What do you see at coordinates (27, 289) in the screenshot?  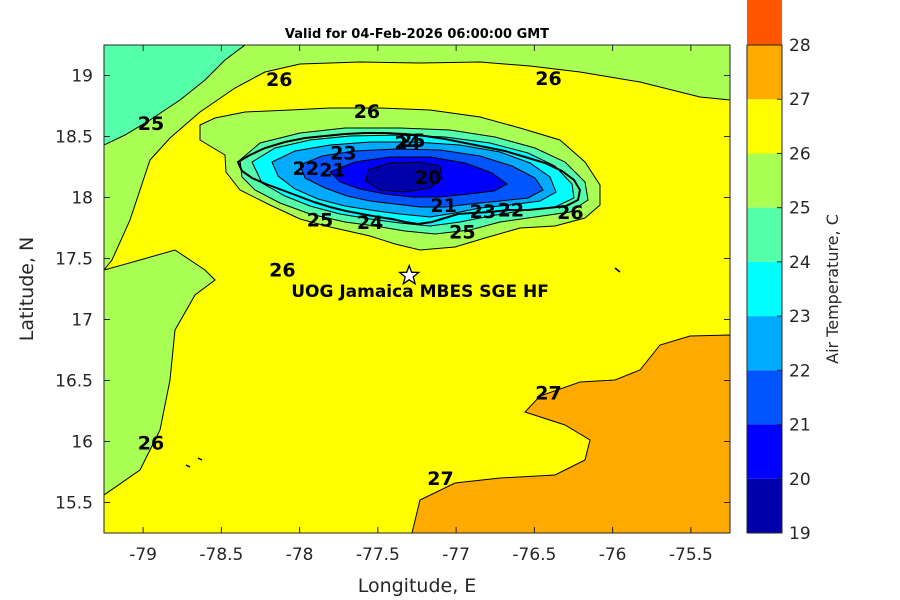 I see `y-axis-label: Latitude, N` at bounding box center [27, 289].